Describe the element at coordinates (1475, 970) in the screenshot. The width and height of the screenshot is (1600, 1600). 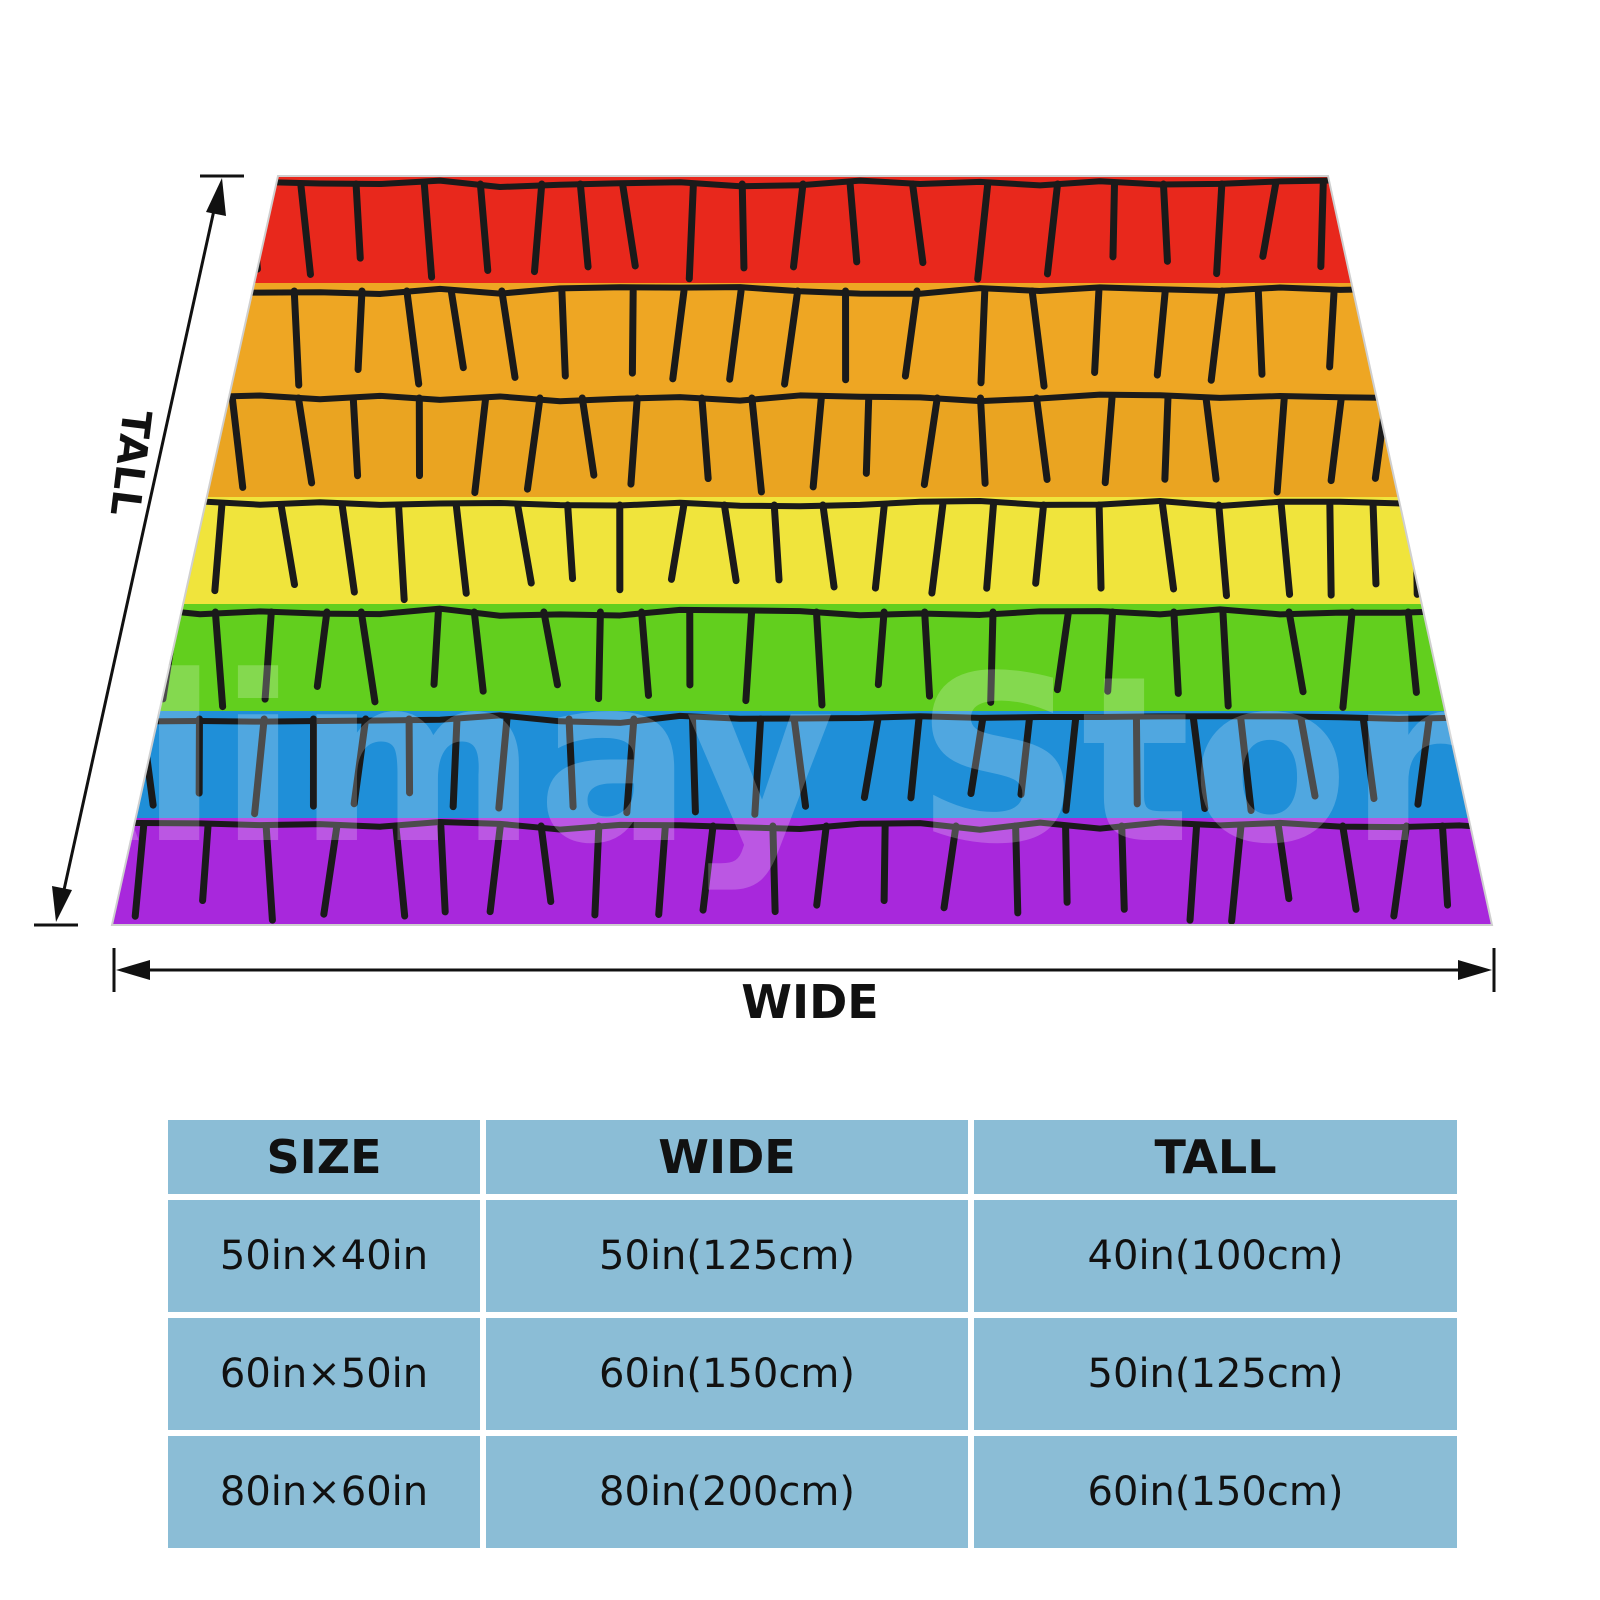
I see `arrowhead-right-icon` at that location.